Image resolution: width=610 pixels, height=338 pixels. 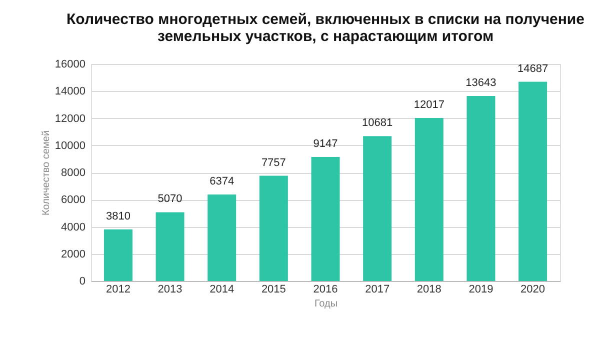 I want to click on y-tick-label: 12000, so click(x=70, y=118).